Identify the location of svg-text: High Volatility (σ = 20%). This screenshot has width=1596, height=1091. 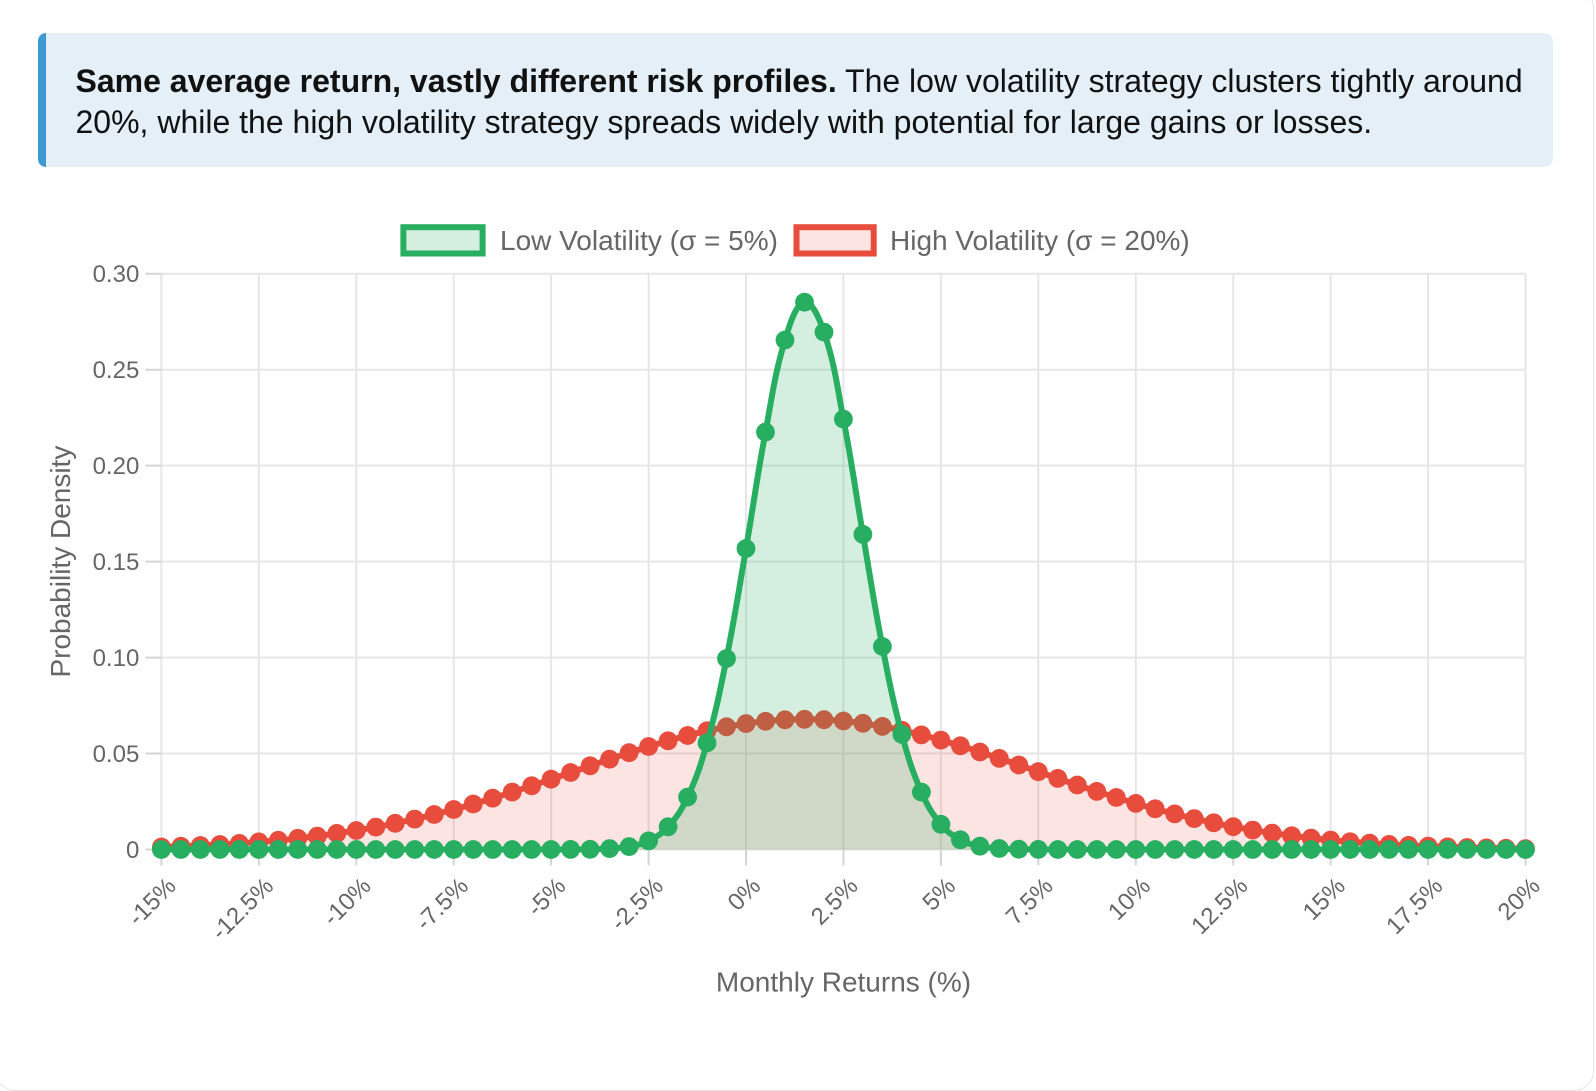
(1040, 240).